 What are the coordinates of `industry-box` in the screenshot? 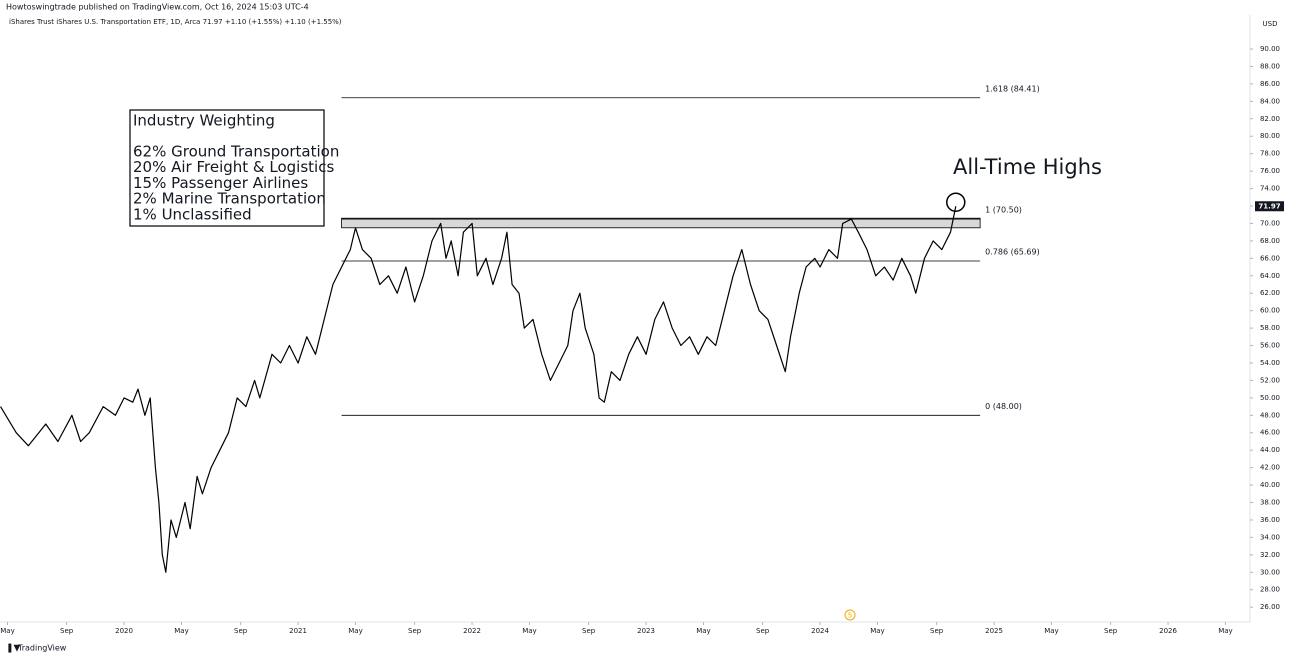 It's located at (227, 168).